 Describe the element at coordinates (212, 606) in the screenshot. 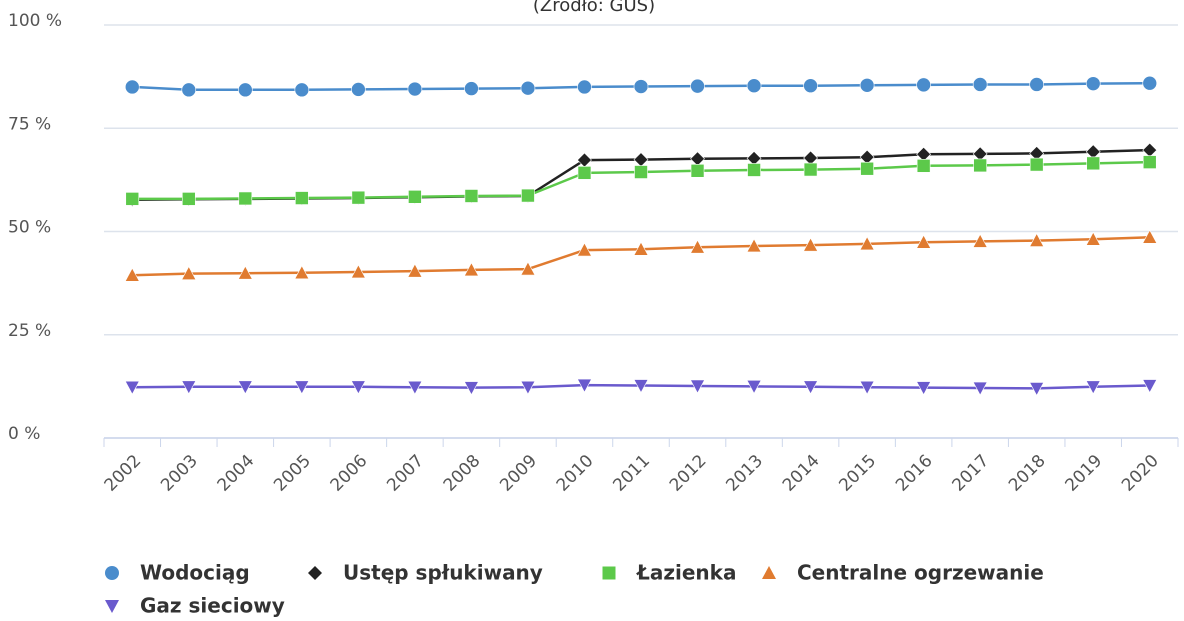

I see `legend-label: Gaz sieciowy` at that location.